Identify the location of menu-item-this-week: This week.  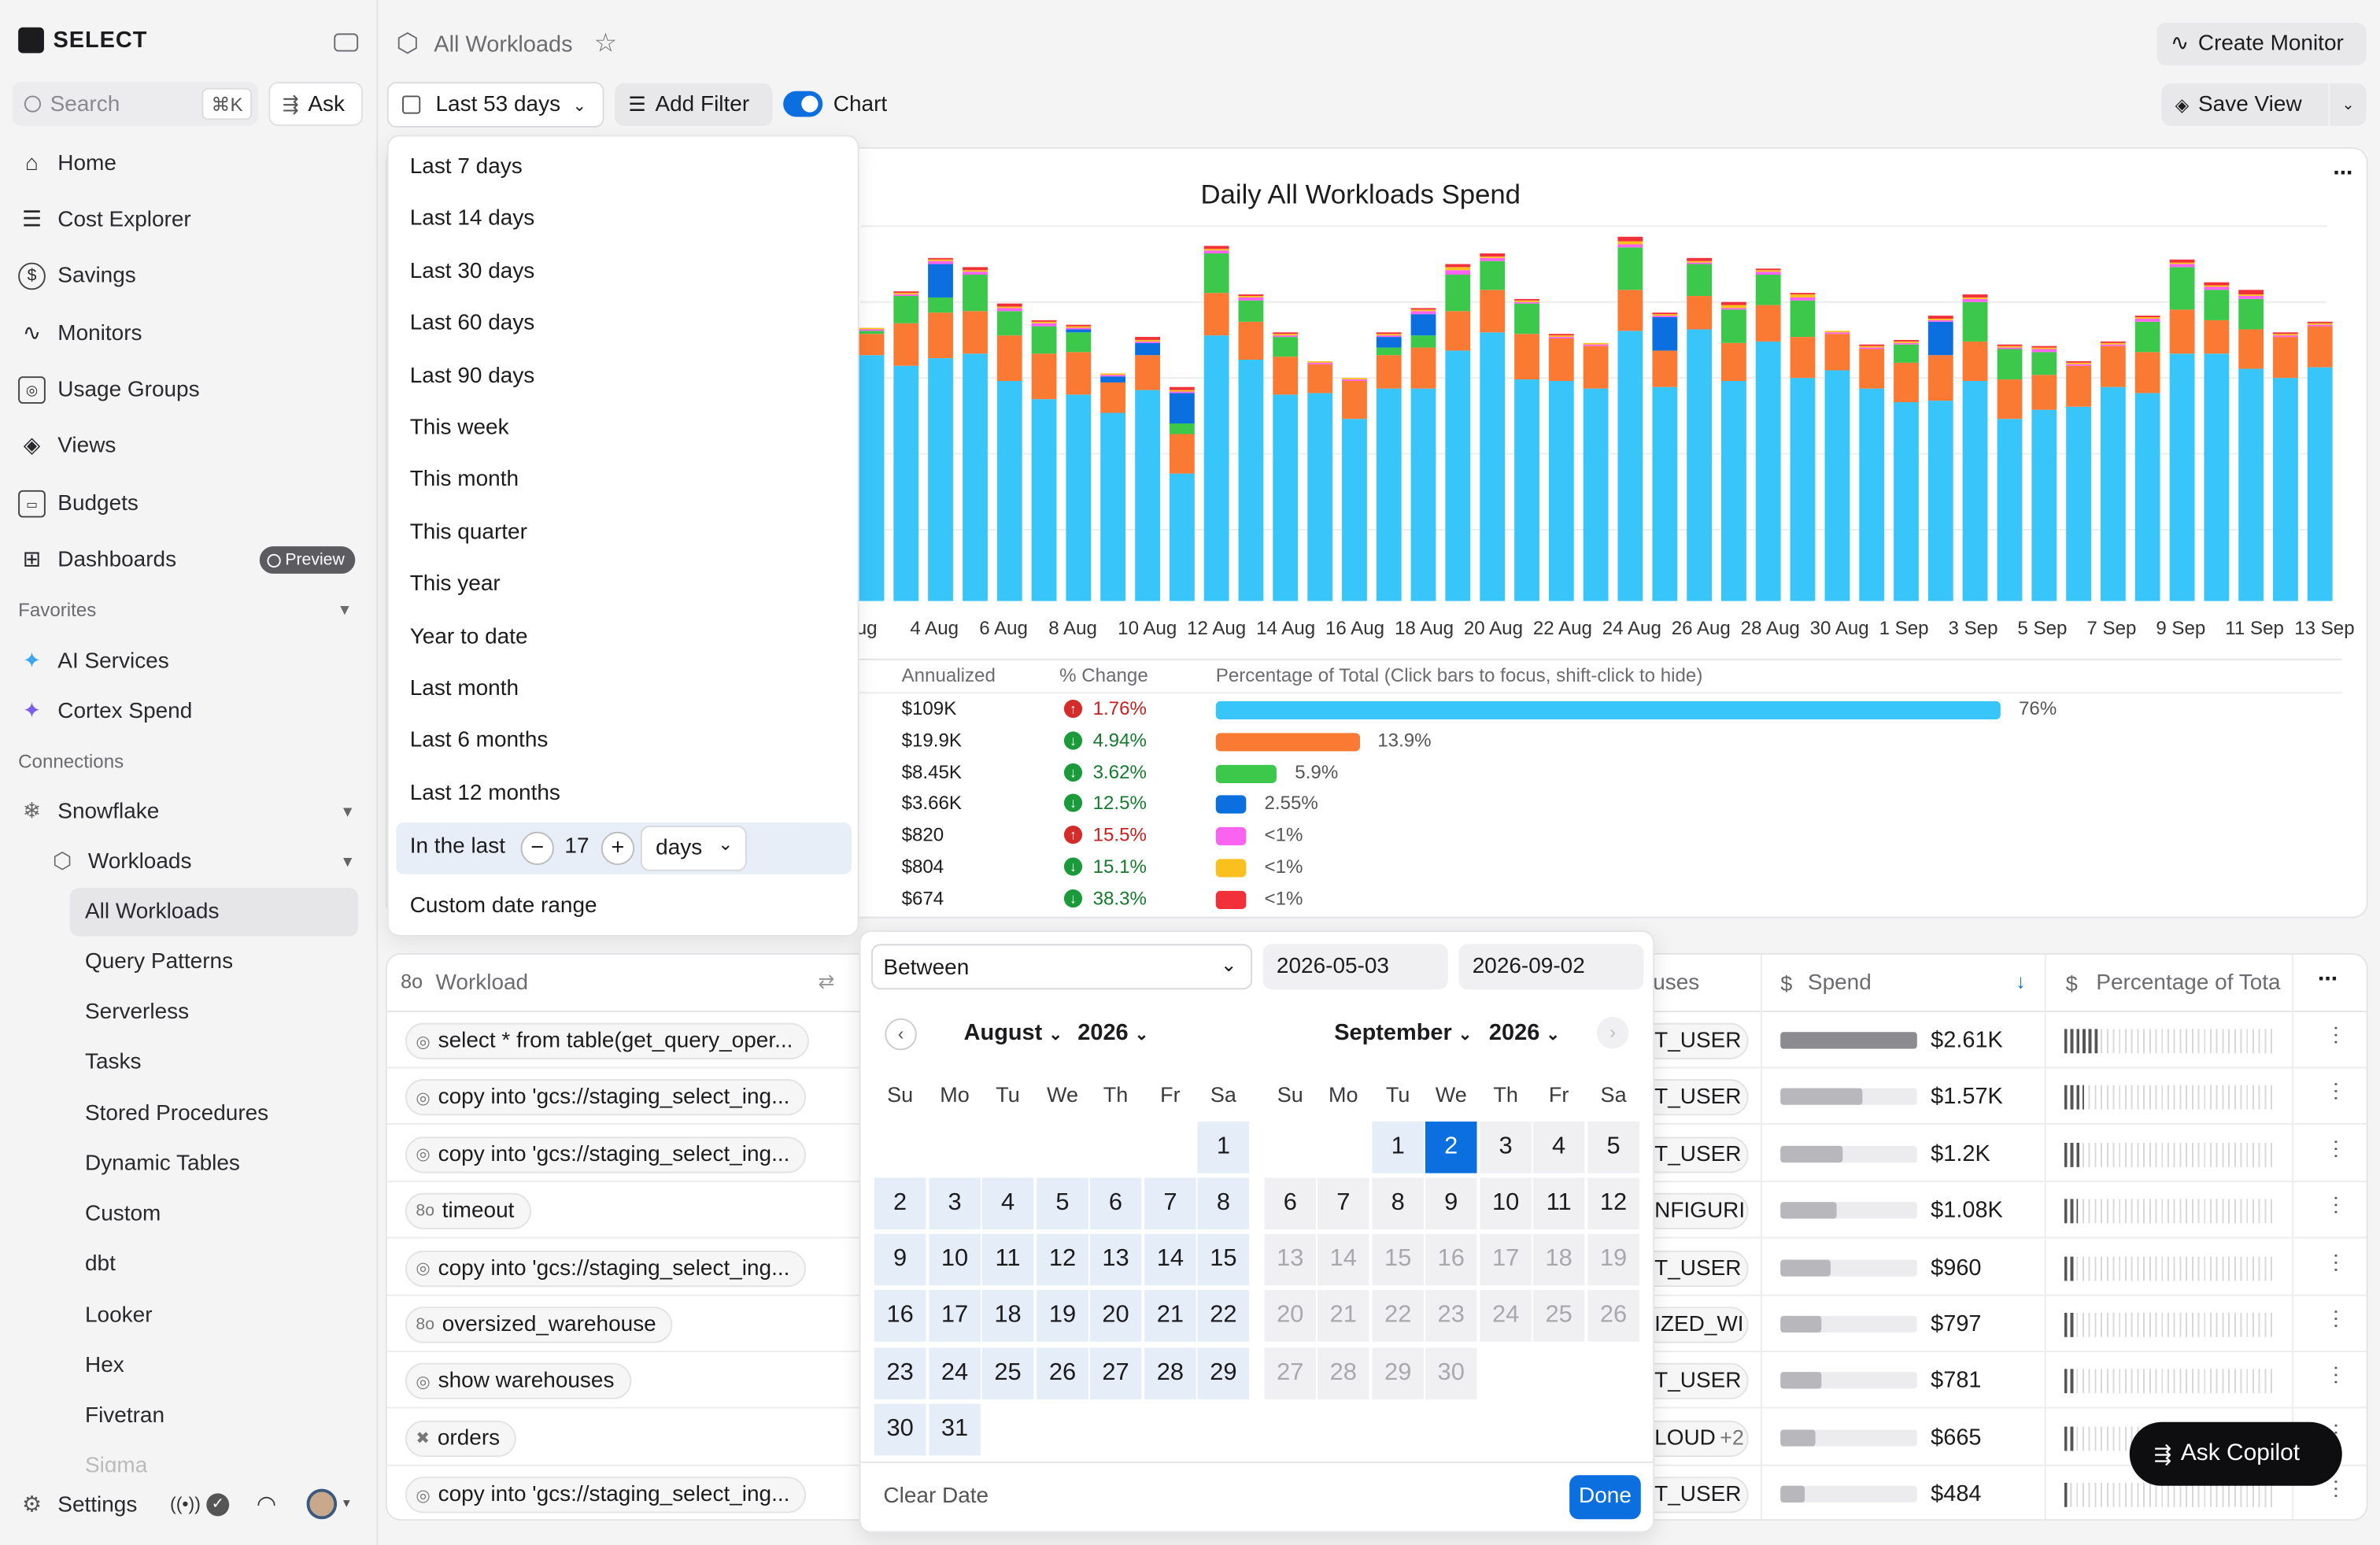
(459, 428).